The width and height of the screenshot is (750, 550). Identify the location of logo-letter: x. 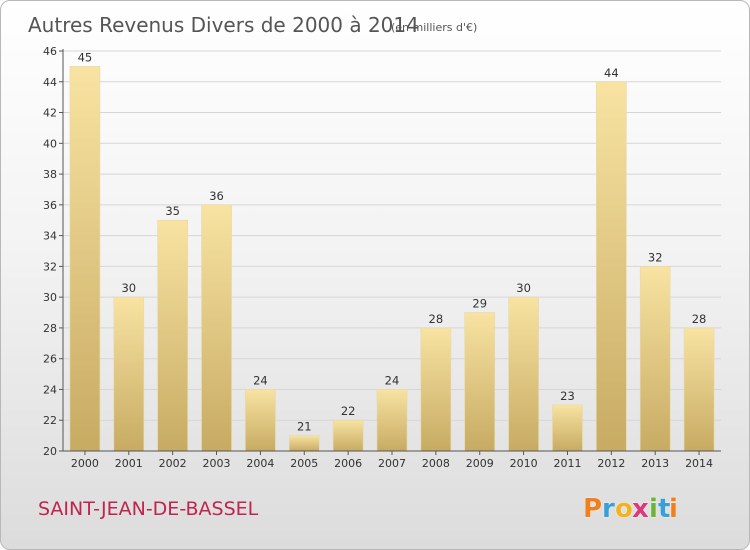
(640, 509).